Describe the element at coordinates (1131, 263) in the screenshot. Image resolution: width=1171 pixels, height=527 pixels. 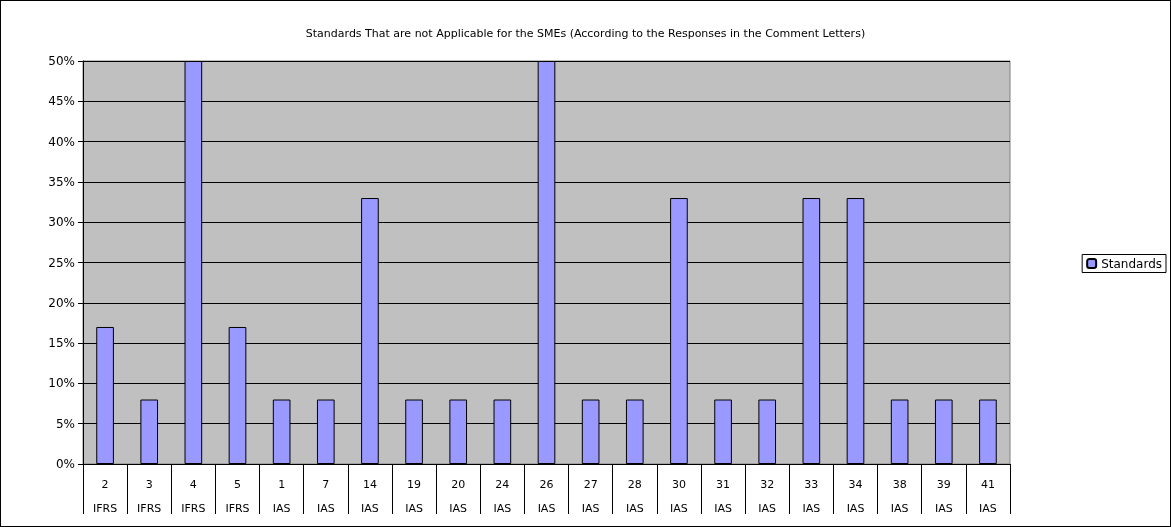
I see `legend-label: Standards` at that location.